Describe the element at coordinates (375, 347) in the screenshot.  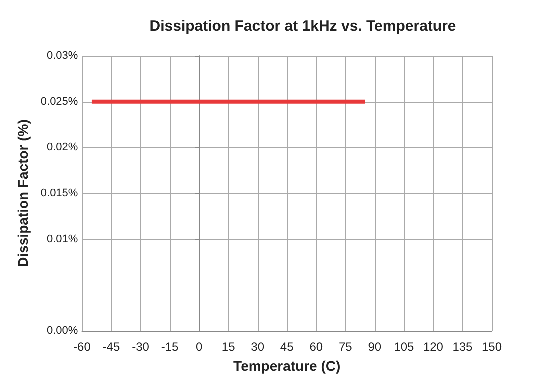
I see `x-tick-label: 90` at that location.